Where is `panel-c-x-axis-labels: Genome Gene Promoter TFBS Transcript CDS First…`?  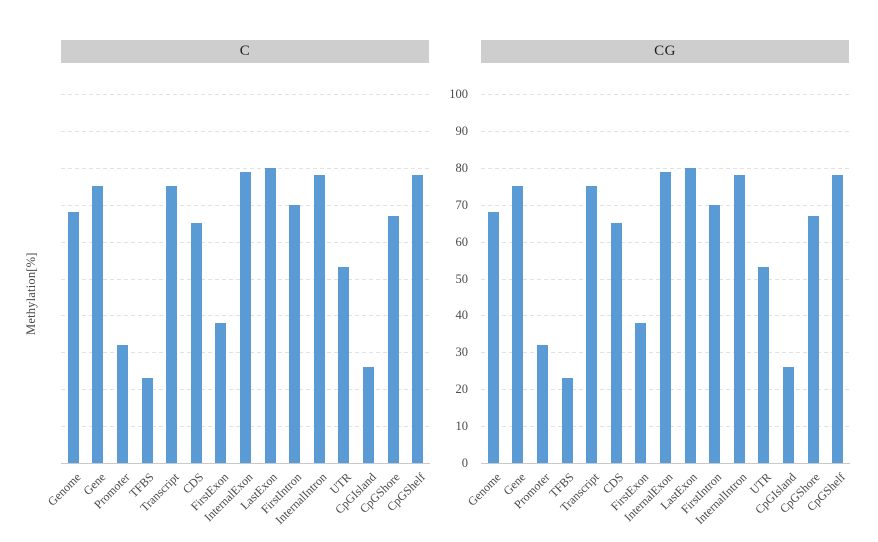 panel-c-x-axis-labels: Genome Gene Promoter TFBS Transcript CDS First… is located at coordinates (237, 506).